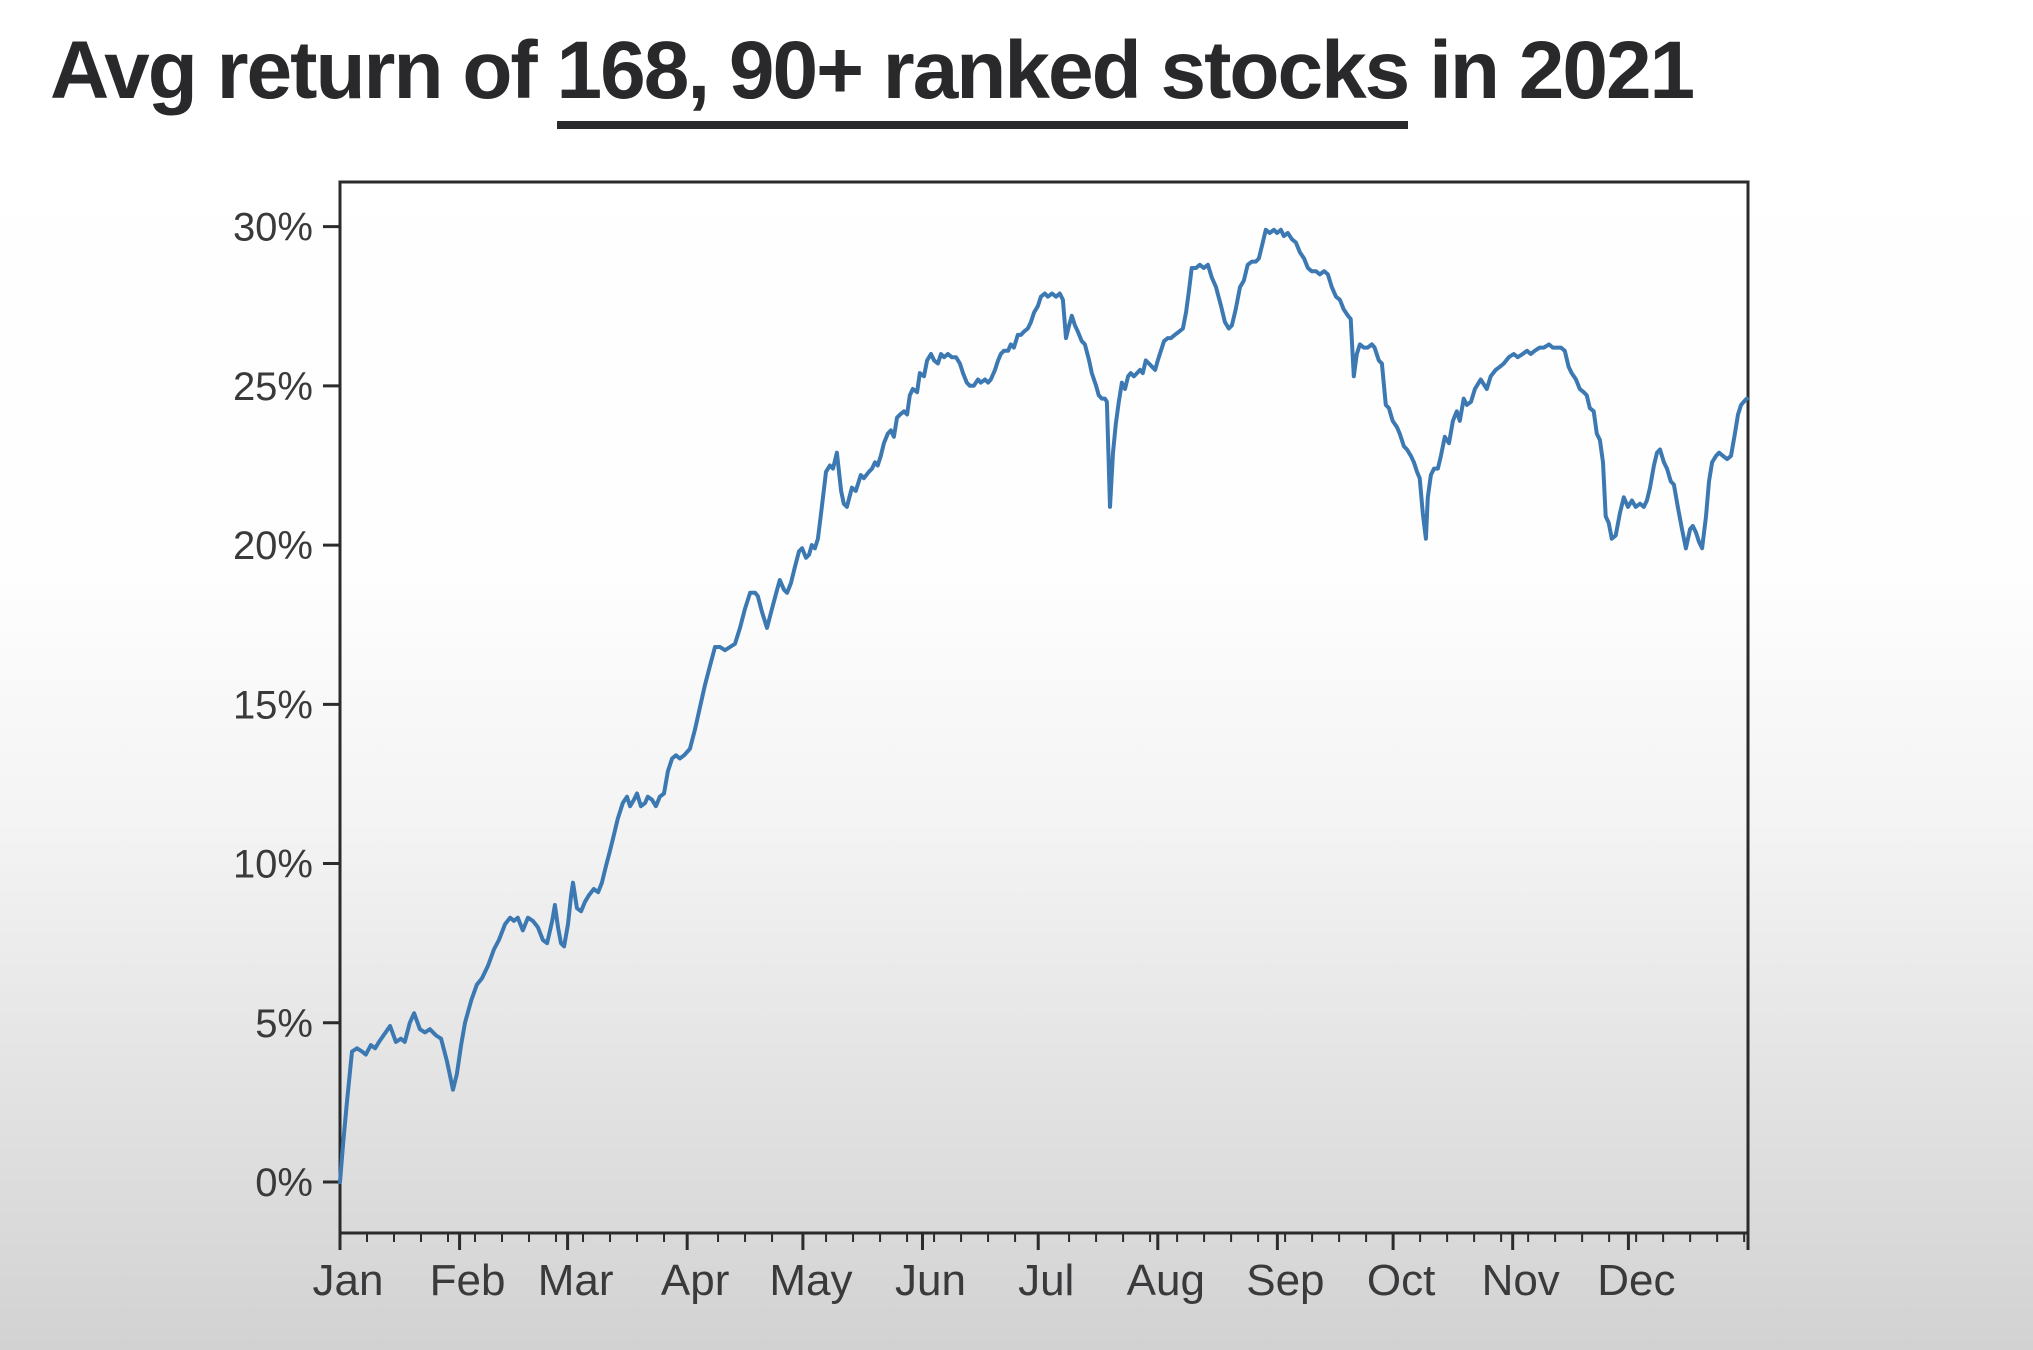 Image resolution: width=2033 pixels, height=1350 pixels. I want to click on x-tick-label: May, so click(810, 1280).